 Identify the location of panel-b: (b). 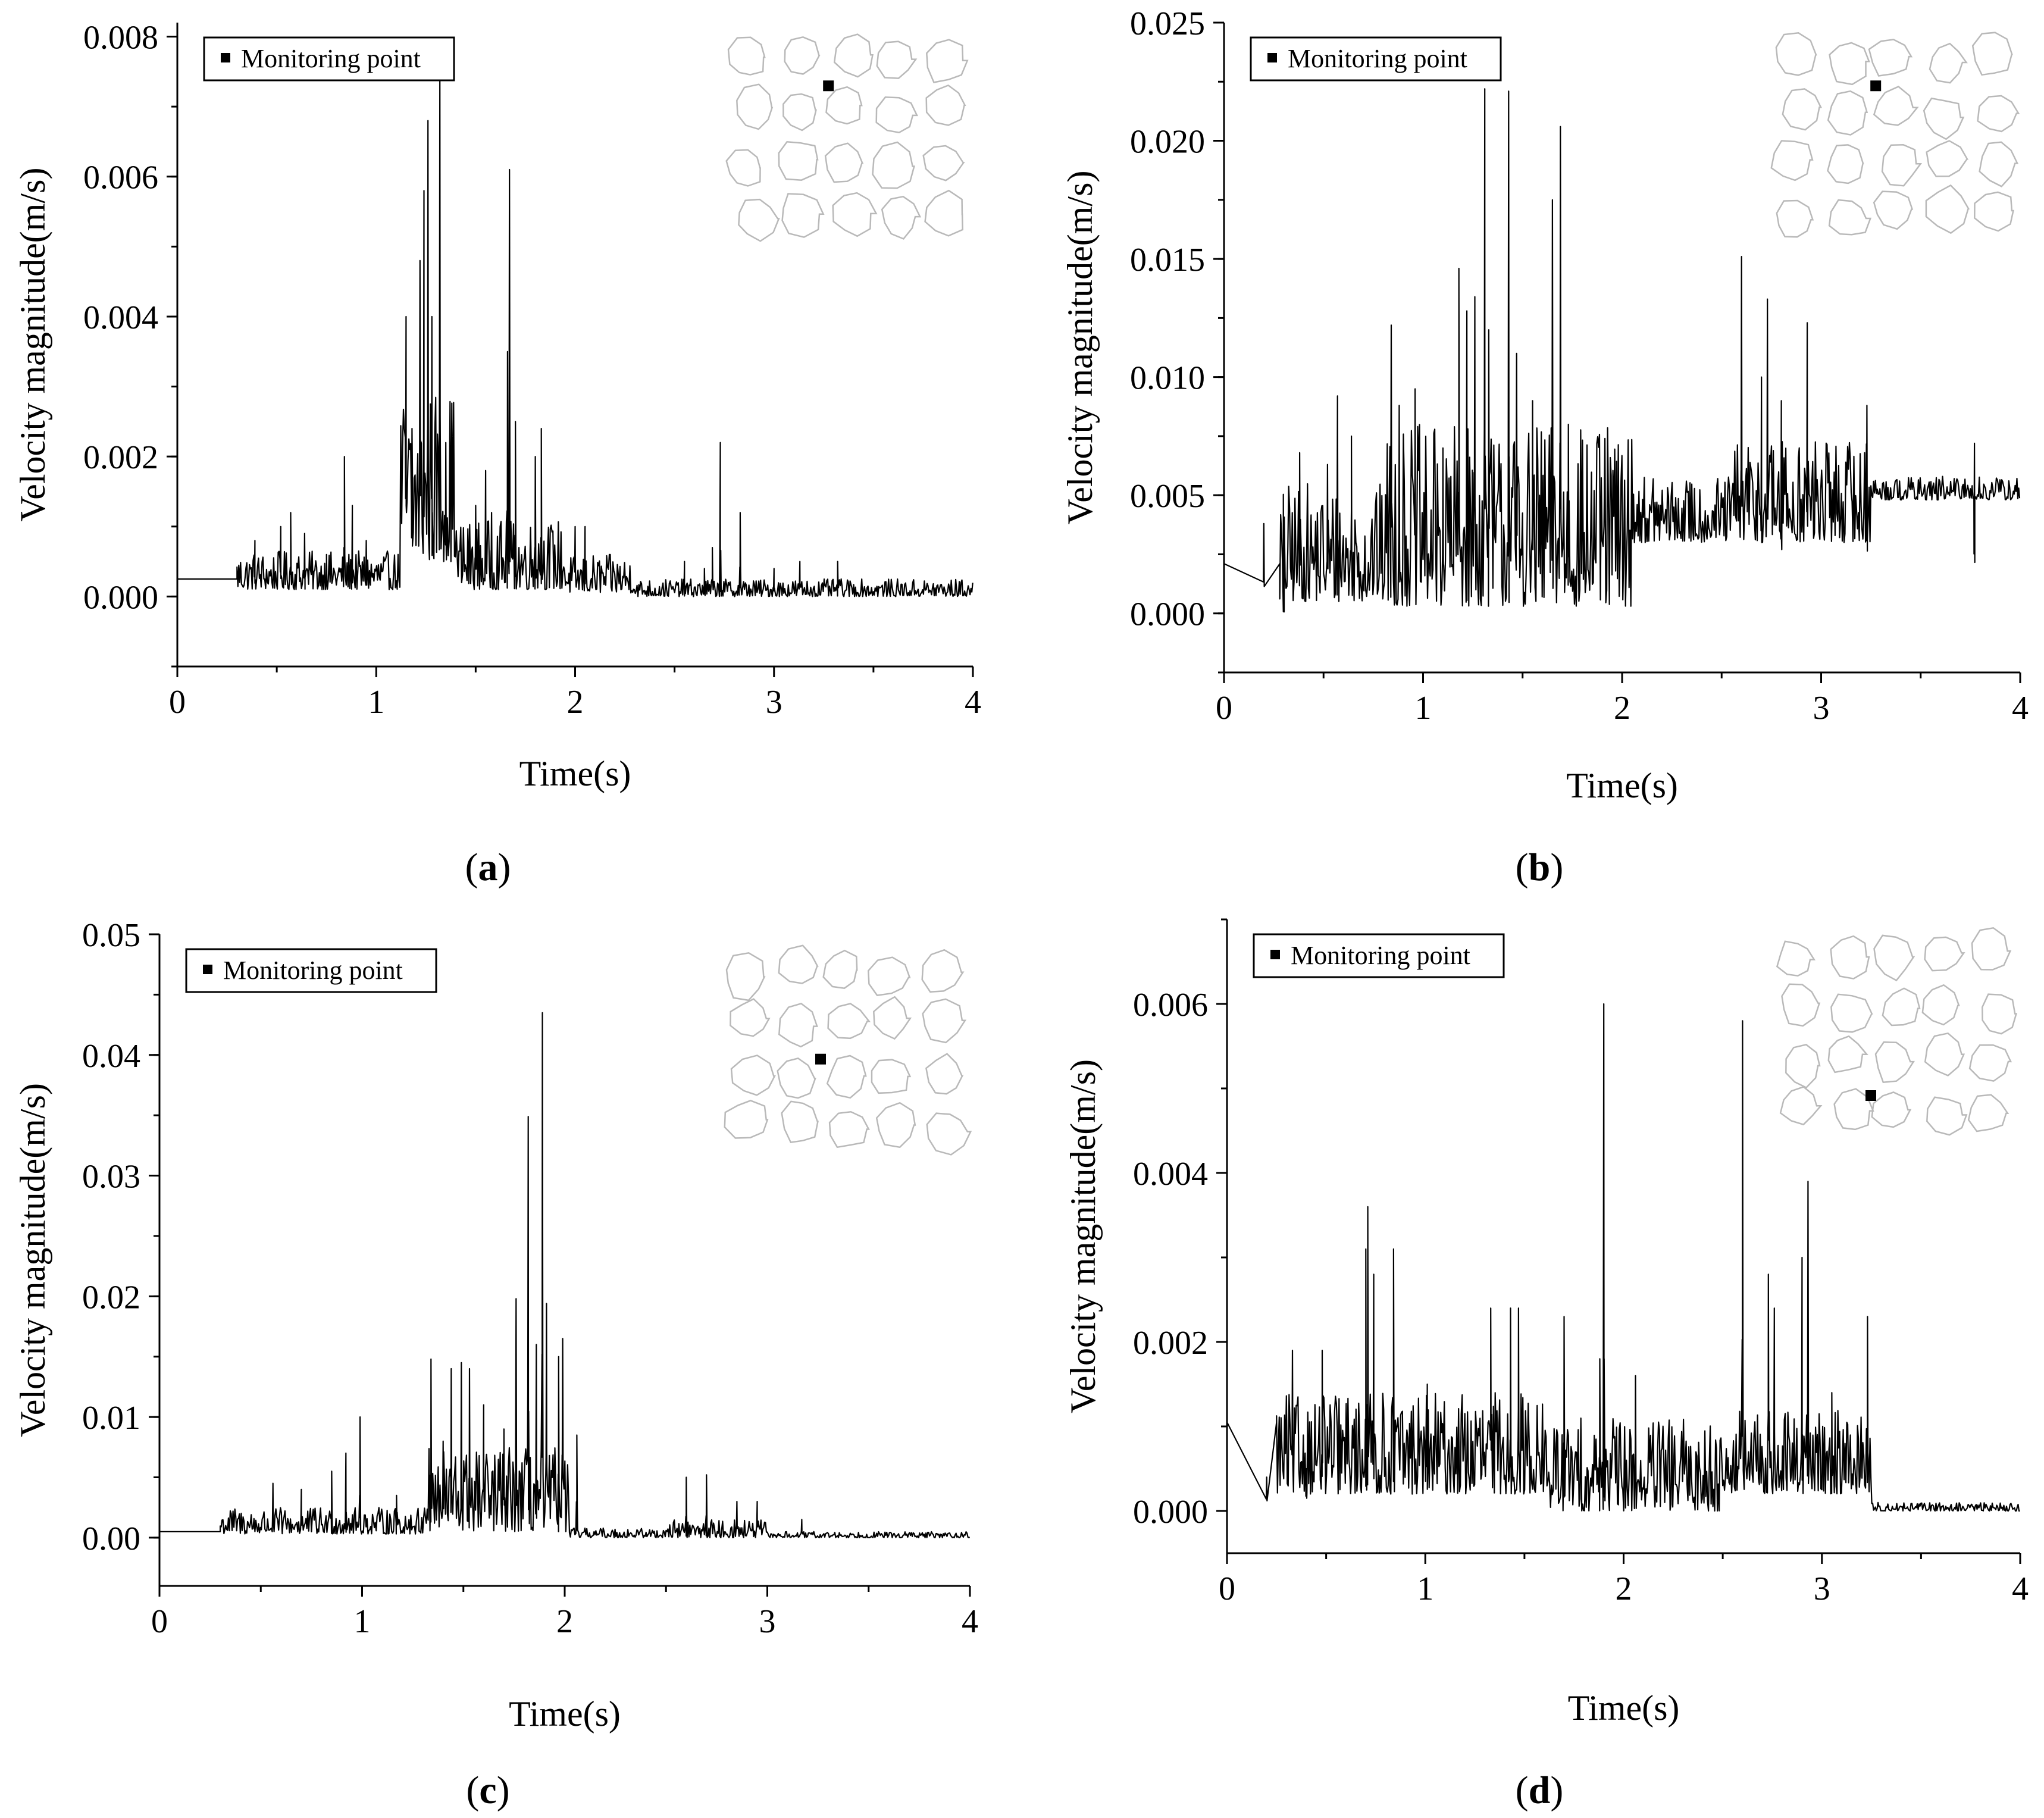
(1540, 867).